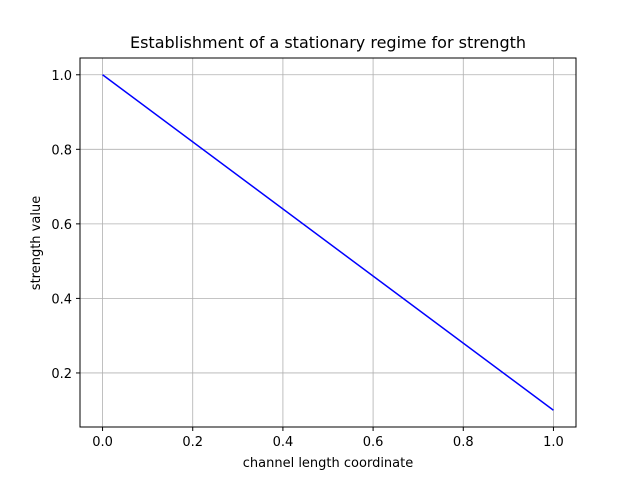 The height and width of the screenshot is (480, 640). What do you see at coordinates (328, 438) in the screenshot?
I see `x-axis: 0.0 0.2 0.4 0.6 0.8 1.0` at bounding box center [328, 438].